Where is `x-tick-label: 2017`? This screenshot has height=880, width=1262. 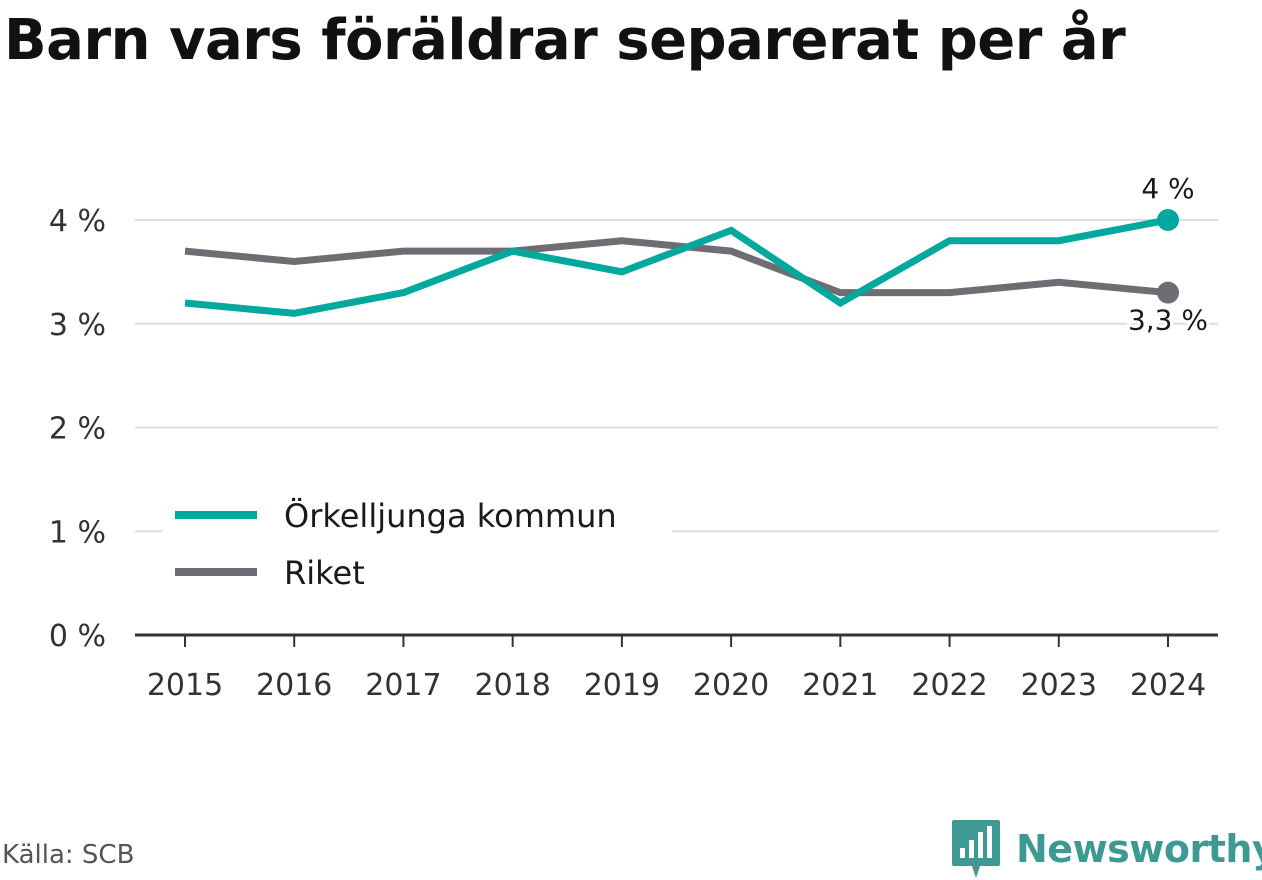 x-tick-label: 2017 is located at coordinates (403, 685).